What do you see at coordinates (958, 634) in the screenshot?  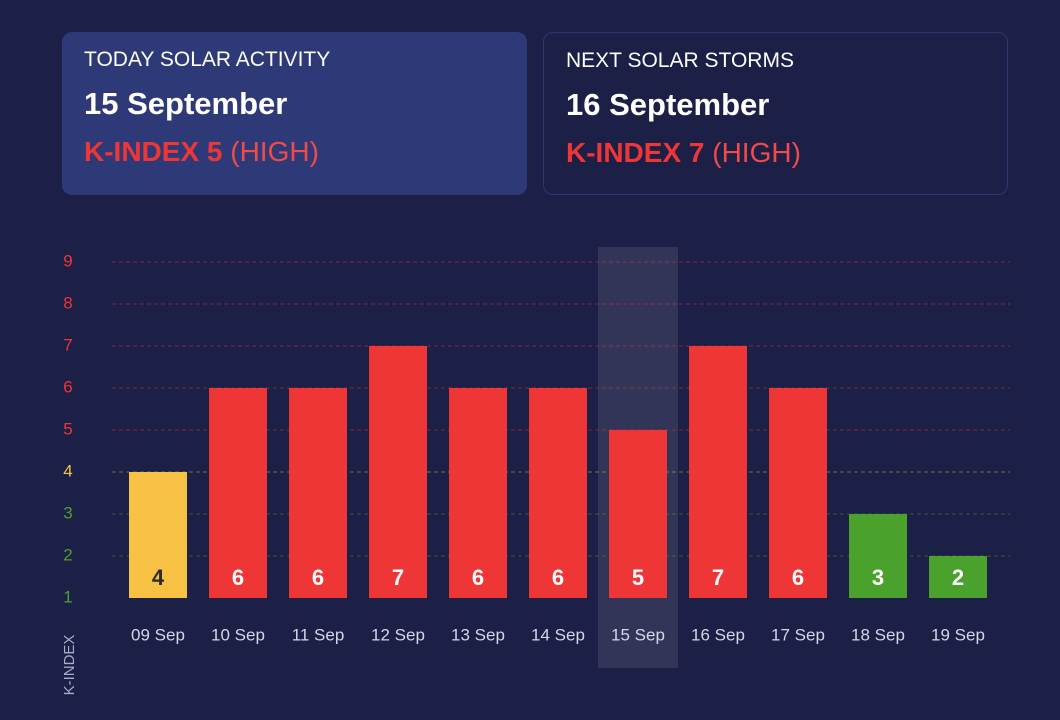 I see `x-tick-label: 19 Sep` at bounding box center [958, 634].